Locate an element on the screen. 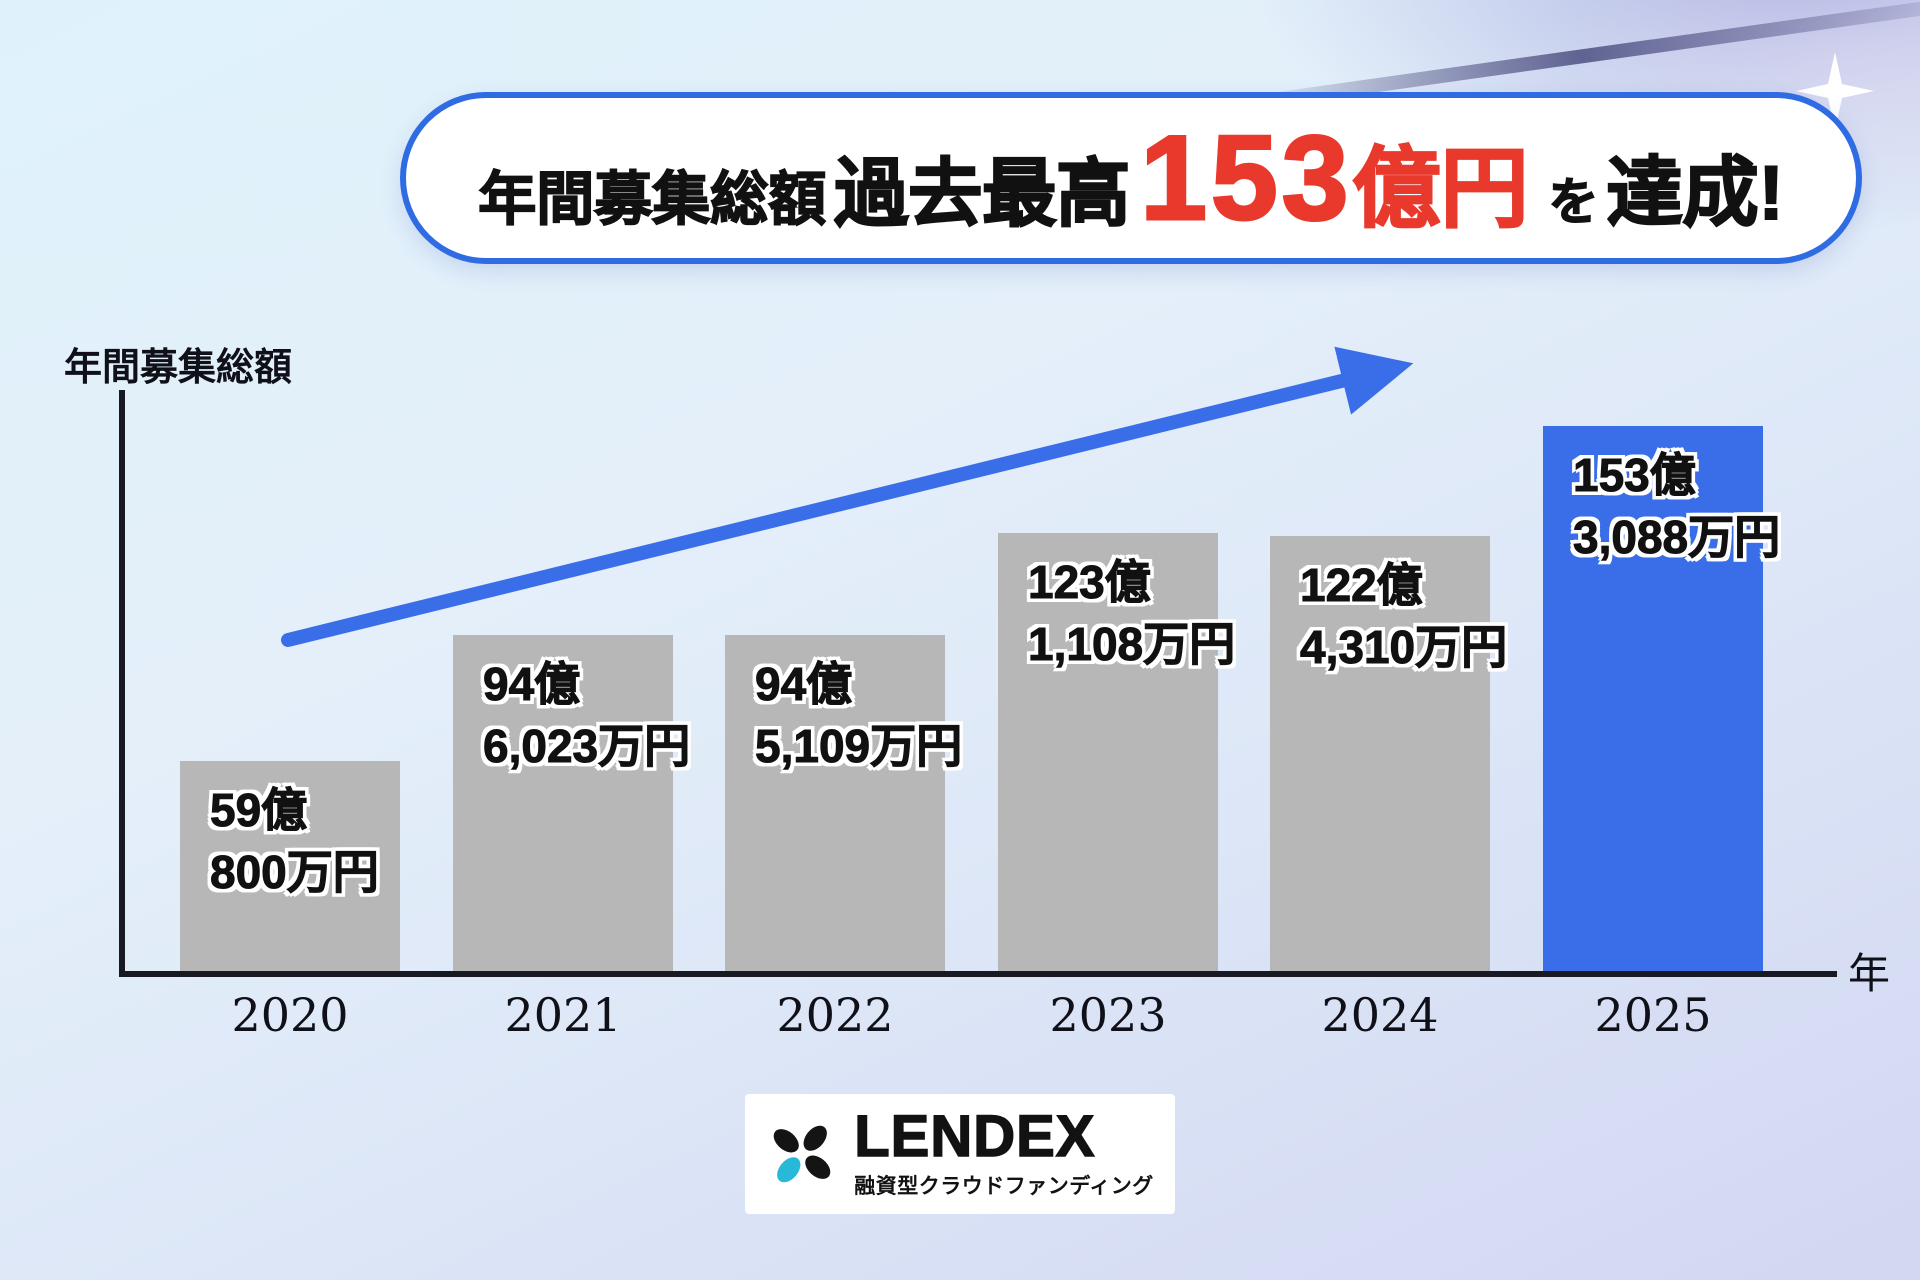  bar-2022: 94億 5,109万円 is located at coordinates (844, 803).